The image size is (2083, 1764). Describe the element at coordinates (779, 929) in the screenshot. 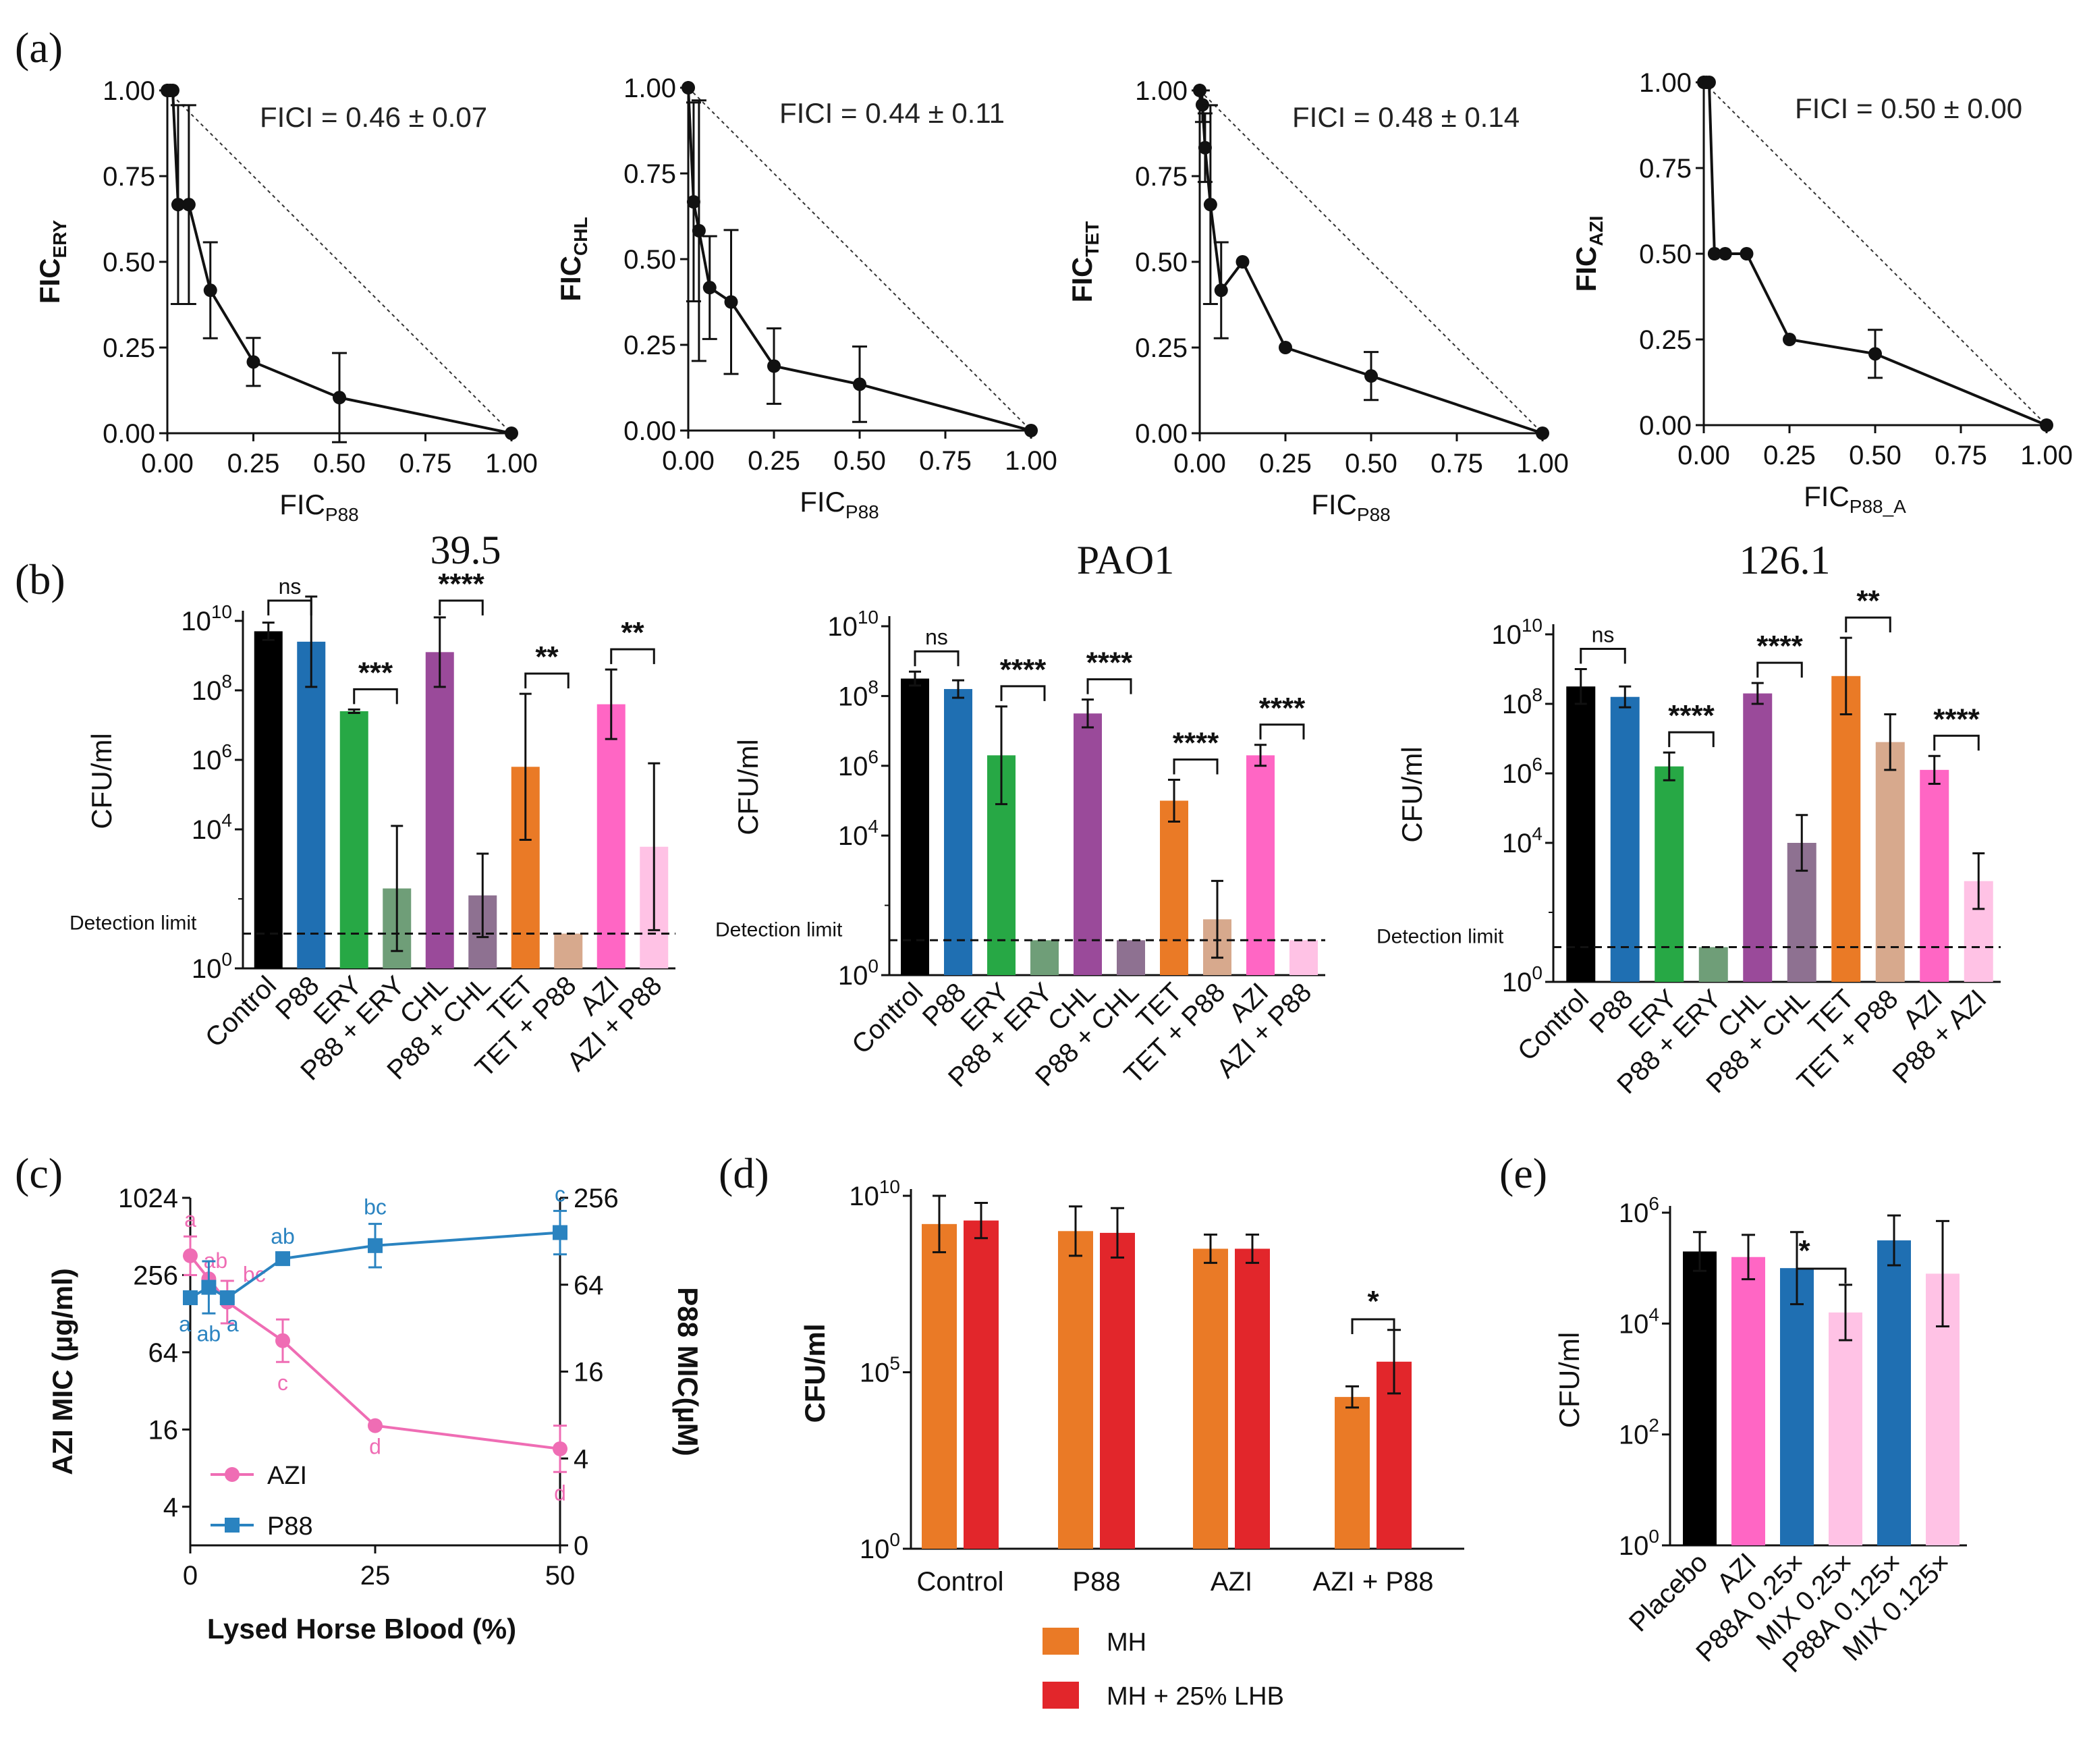

I see `detection-limit-label: Detection limit` at that location.